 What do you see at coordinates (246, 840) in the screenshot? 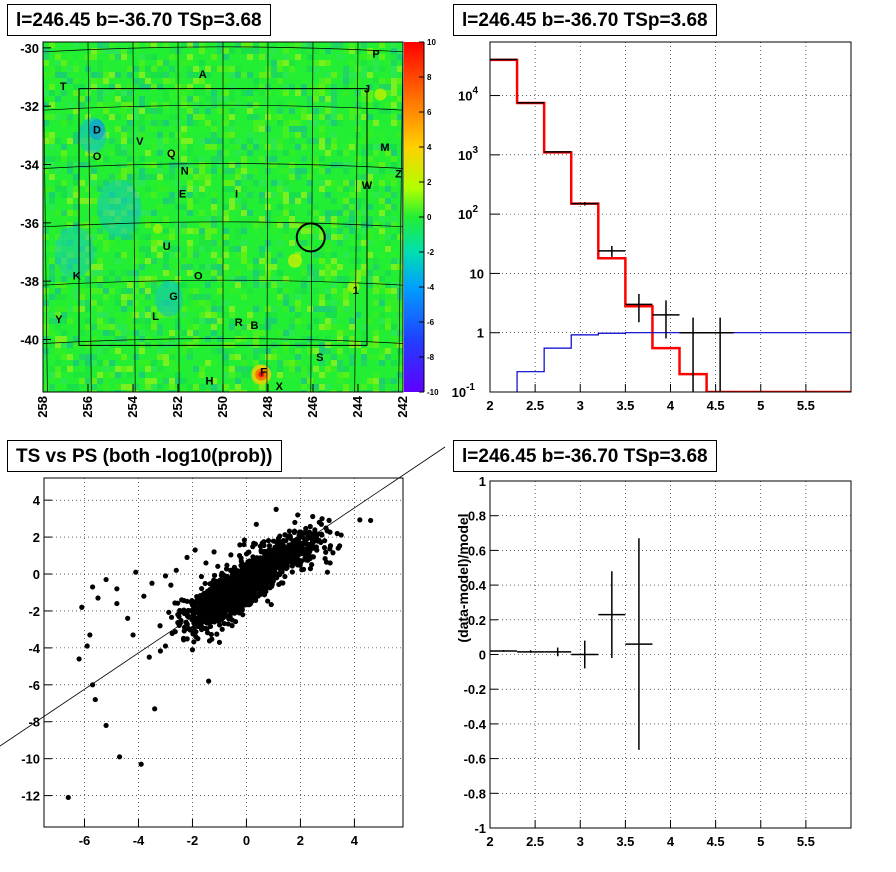
I see `scatter-xtick-label: 0` at bounding box center [246, 840].